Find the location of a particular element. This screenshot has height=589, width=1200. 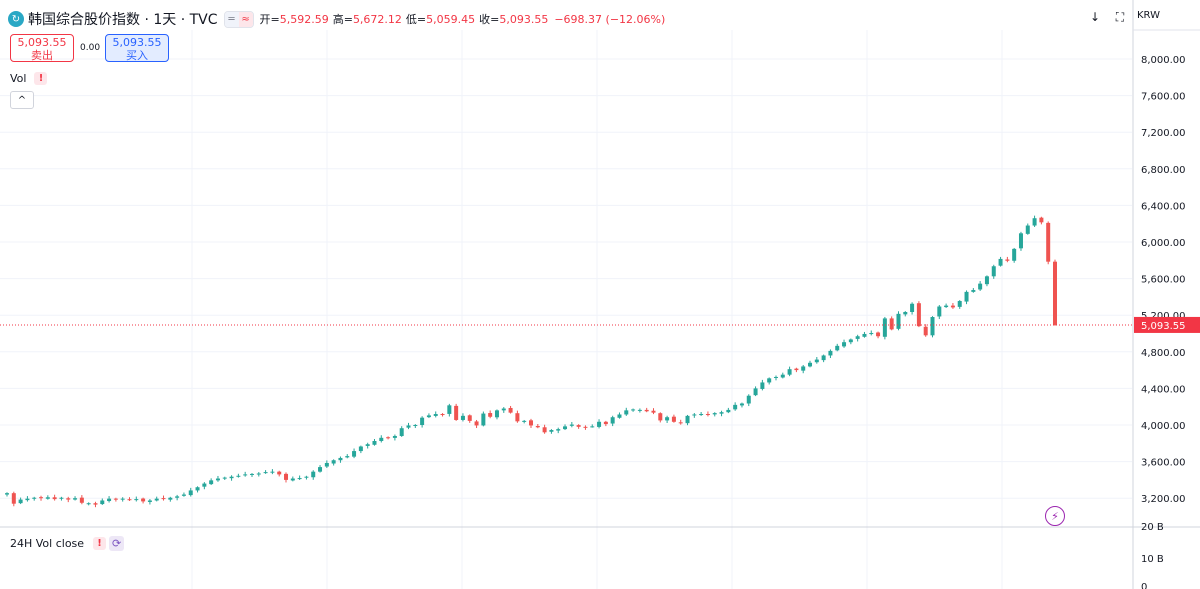

compare-icon: ═ is located at coordinates (231, 19).